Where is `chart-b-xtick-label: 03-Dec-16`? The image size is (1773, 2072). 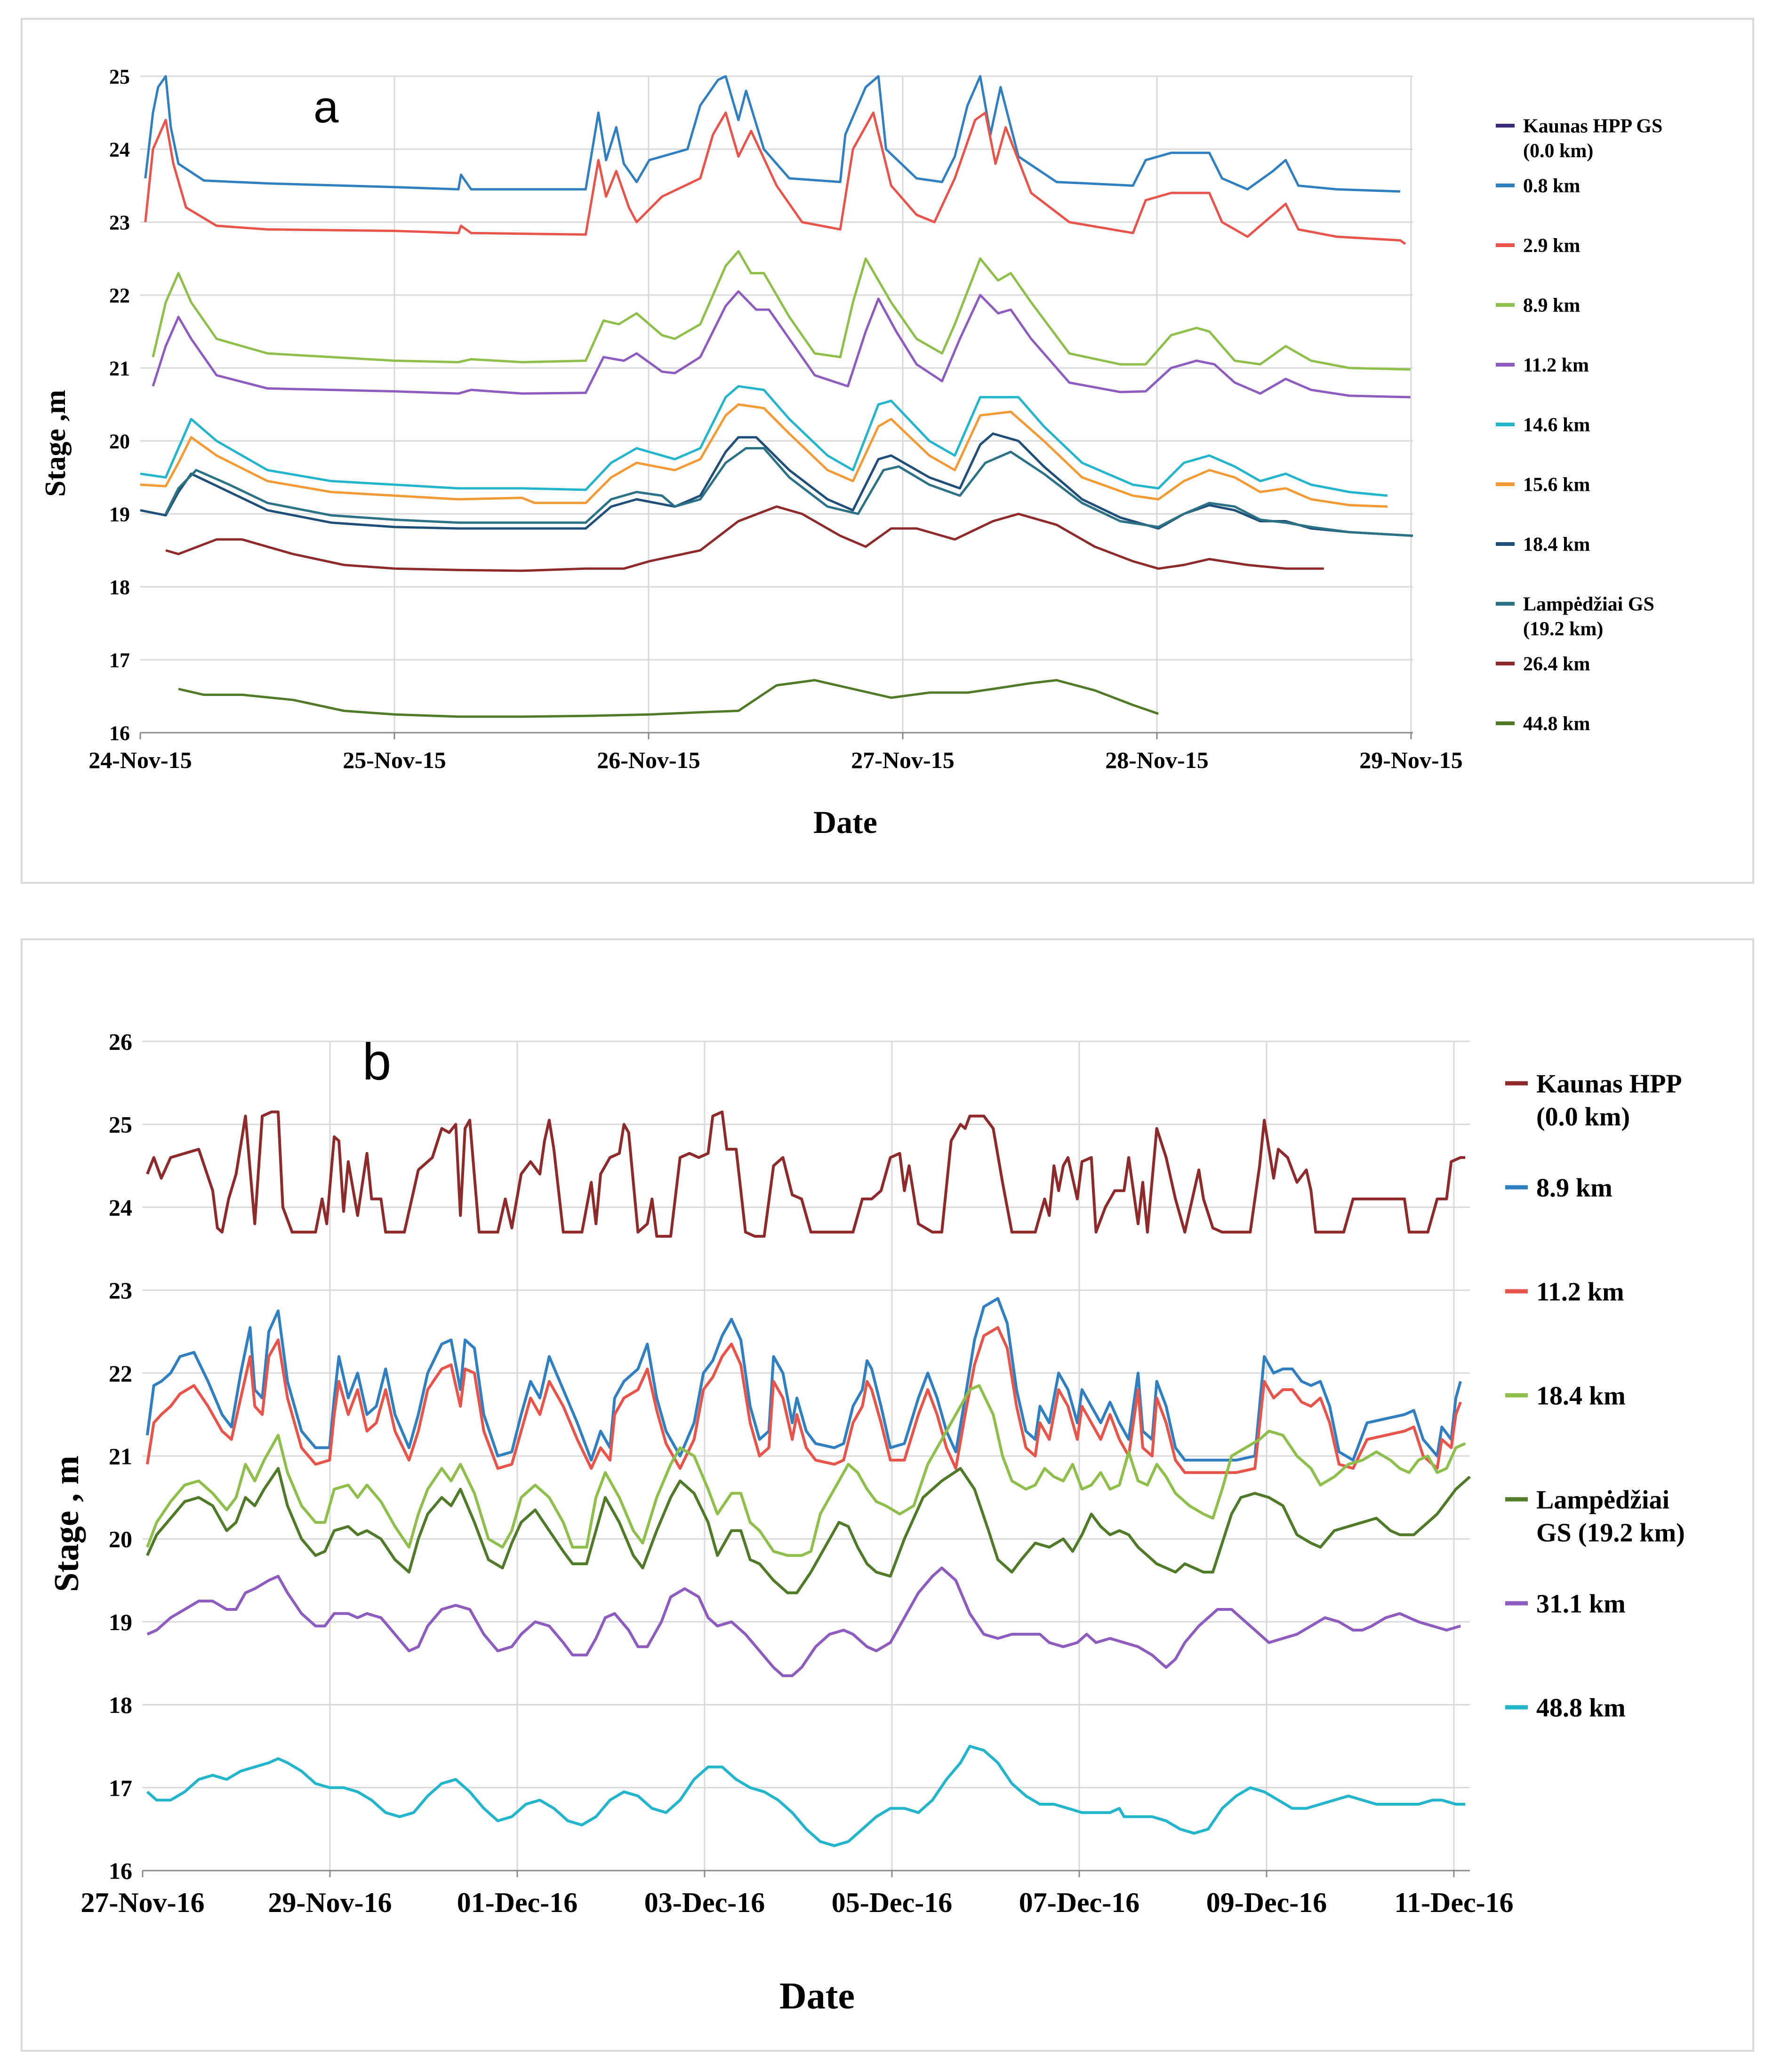
chart-b-xtick-label: 03-Dec-16 is located at coordinates (704, 1902).